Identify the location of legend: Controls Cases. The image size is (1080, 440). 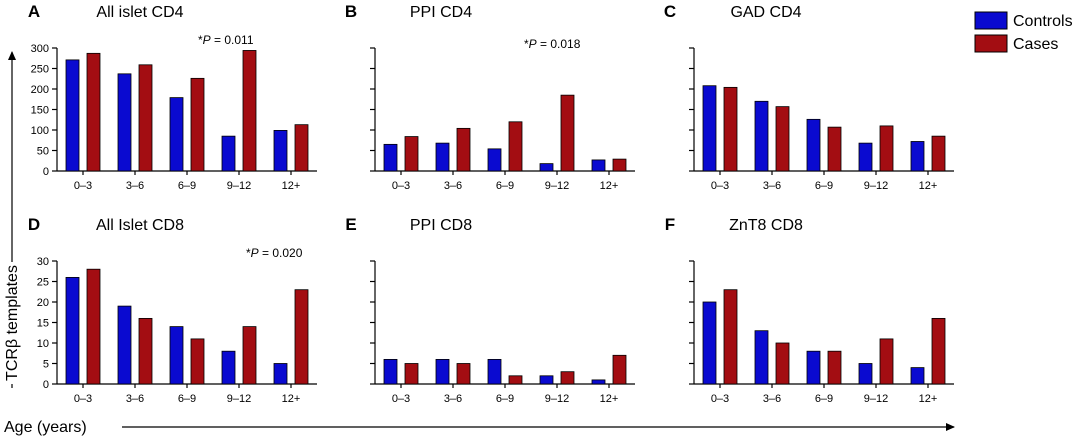
(1023, 32).